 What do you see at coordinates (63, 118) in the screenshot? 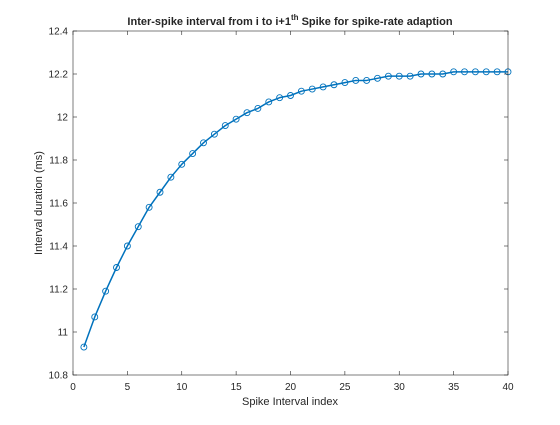
I see `y-tick-label: 12` at bounding box center [63, 118].